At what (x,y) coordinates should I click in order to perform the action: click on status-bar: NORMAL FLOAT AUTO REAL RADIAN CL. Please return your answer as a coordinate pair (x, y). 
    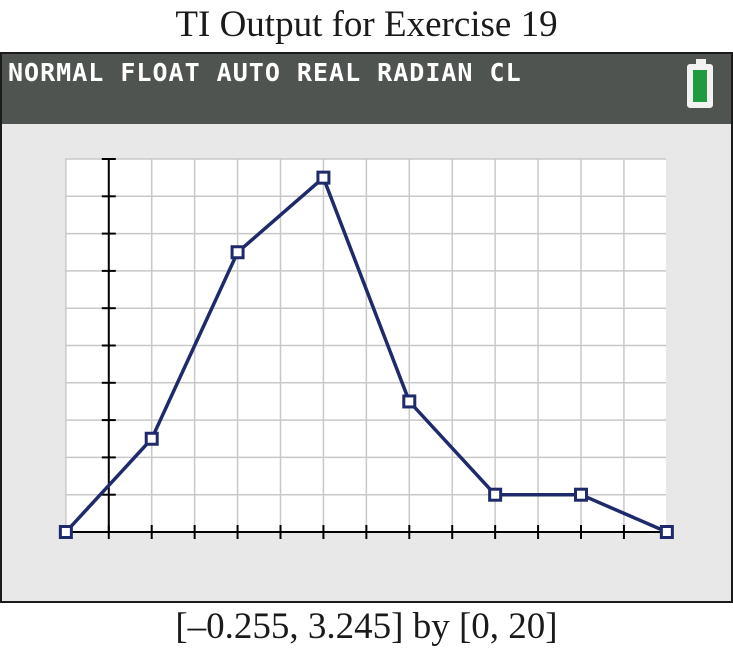
    Looking at the image, I should click on (366, 89).